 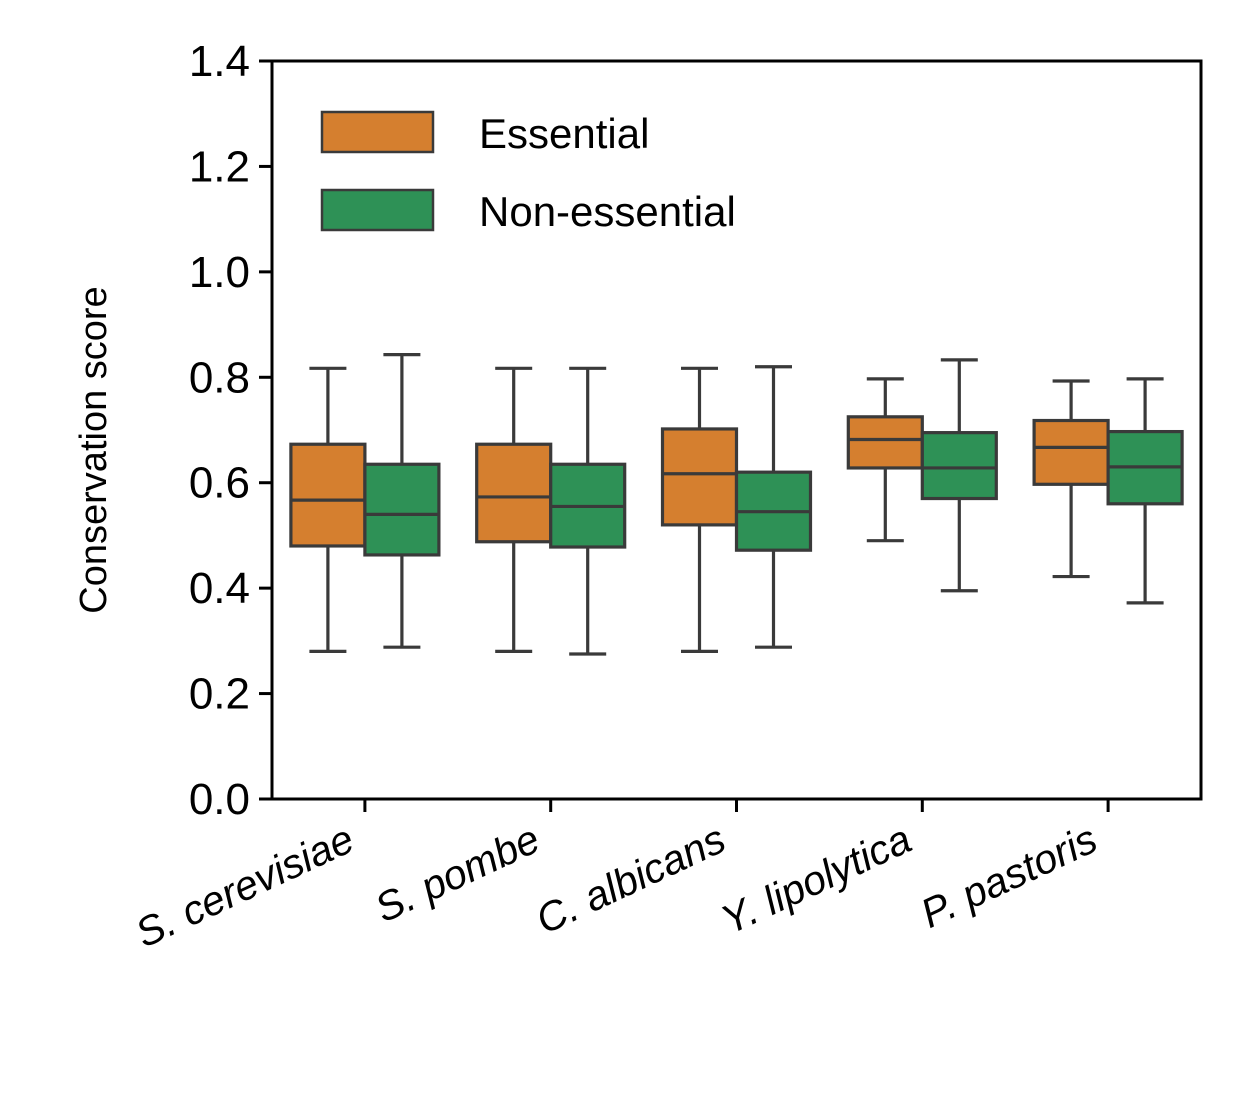 What do you see at coordinates (245, 885) in the screenshot?
I see `x-tick-label: S. cerevisiae` at bounding box center [245, 885].